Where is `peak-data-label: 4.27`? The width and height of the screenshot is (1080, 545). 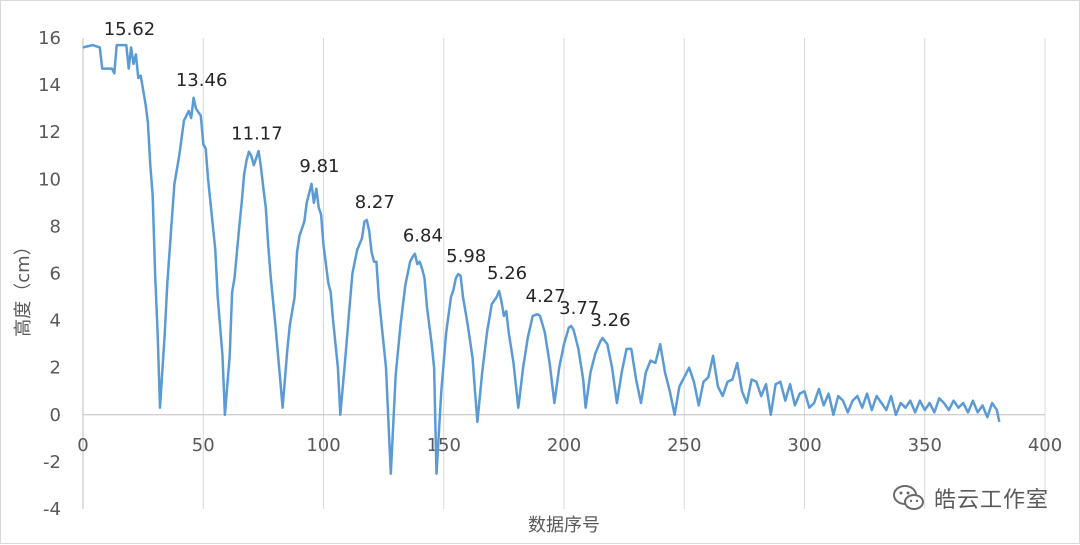
peak-data-label: 4.27 is located at coordinates (546, 296).